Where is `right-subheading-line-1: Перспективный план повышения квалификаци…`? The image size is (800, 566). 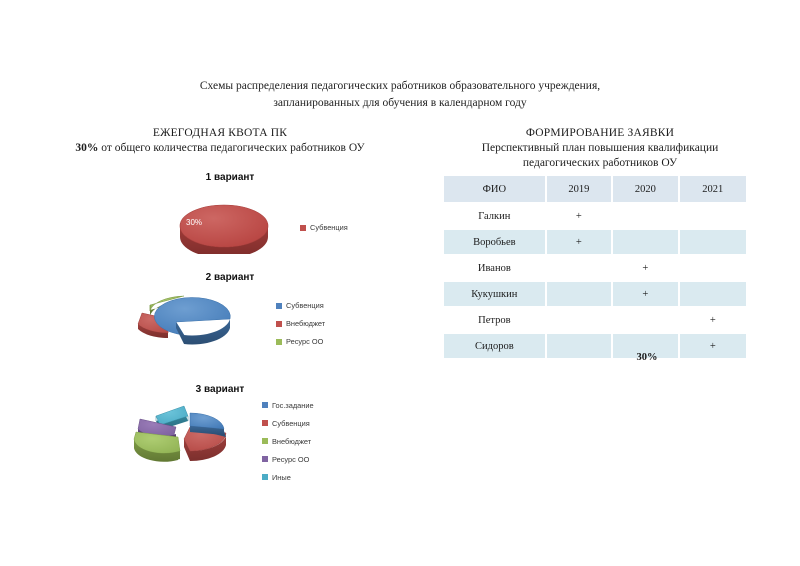 right-subheading-line-1: Перспективный план повышения квалификаци… is located at coordinates (600, 148).